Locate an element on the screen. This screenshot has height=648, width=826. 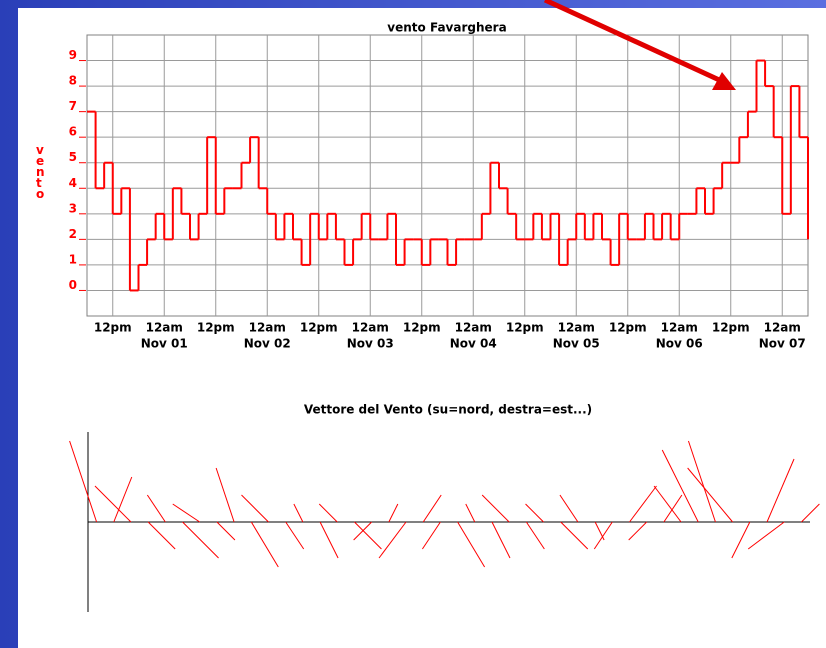
y-tick-label: 7 is located at coordinates (73, 106).